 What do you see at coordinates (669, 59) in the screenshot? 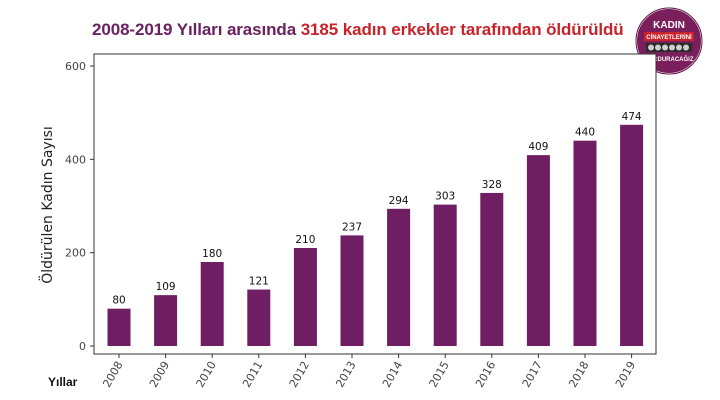
I see `logo-line-3: DURDURACAĞIZ` at bounding box center [669, 59].